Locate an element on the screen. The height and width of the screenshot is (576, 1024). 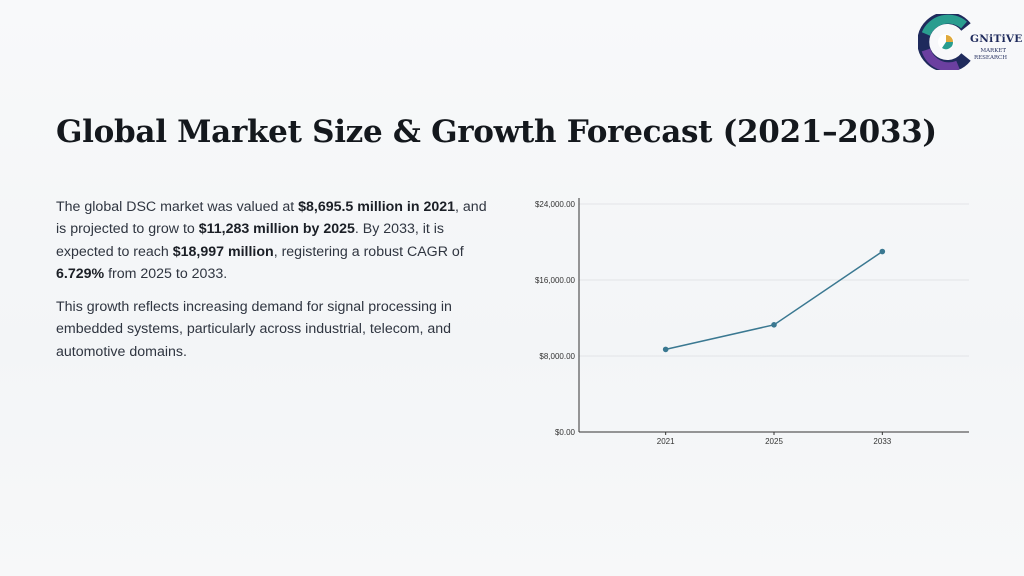
y-tick-label: $24,000.00 is located at coordinates (555, 204).